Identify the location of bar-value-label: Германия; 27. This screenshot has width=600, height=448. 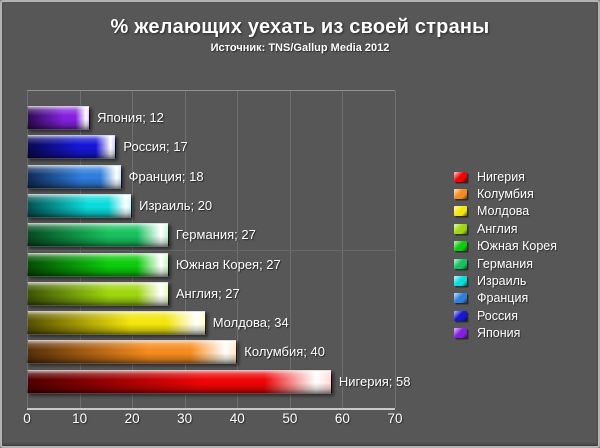
(215, 235).